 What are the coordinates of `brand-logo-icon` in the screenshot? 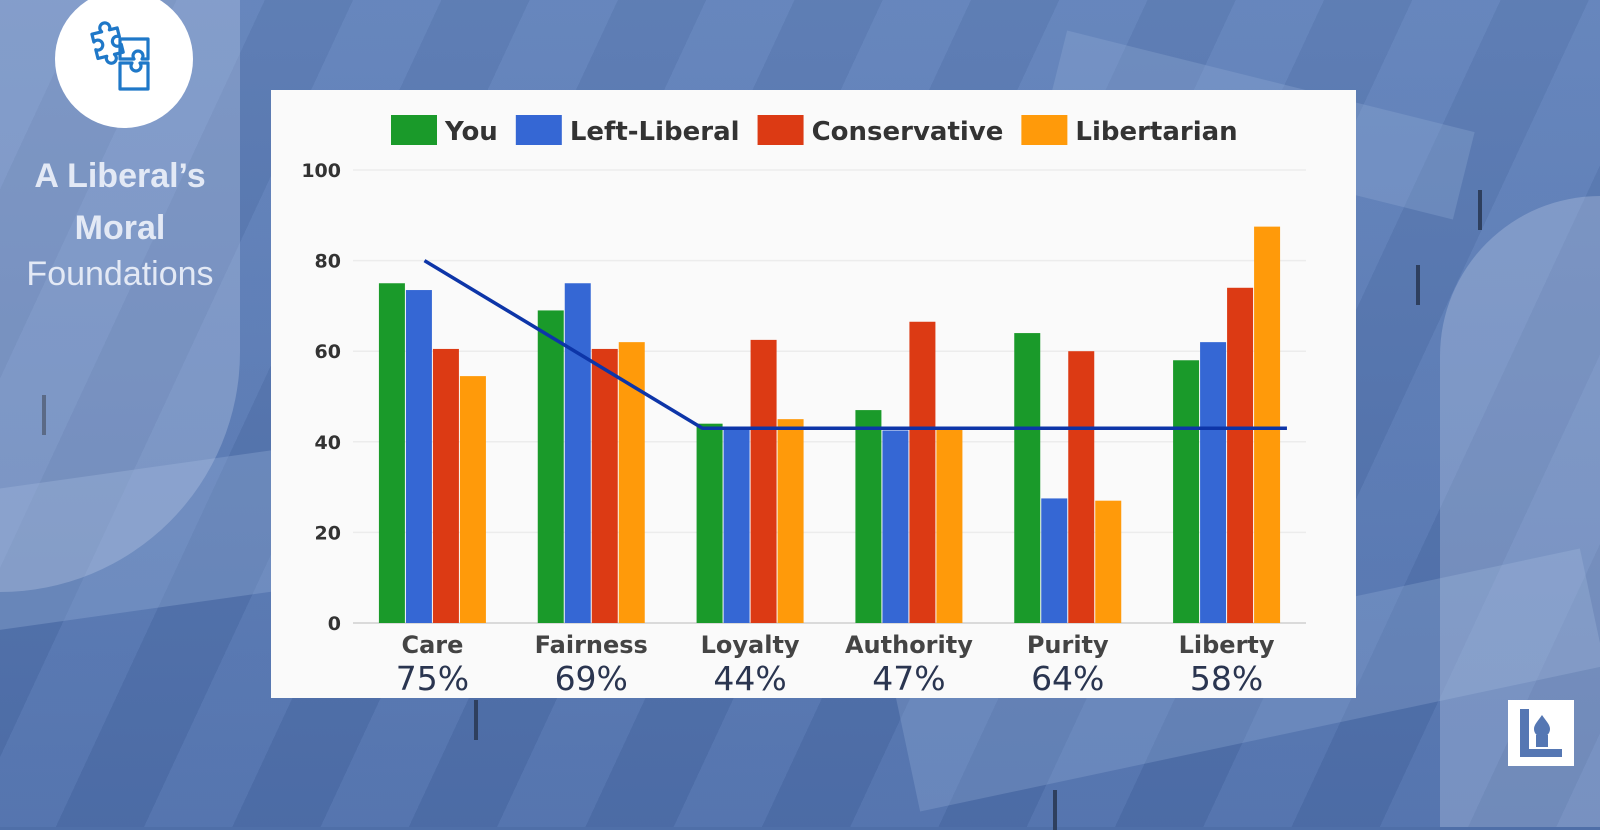 It's located at (1541, 733).